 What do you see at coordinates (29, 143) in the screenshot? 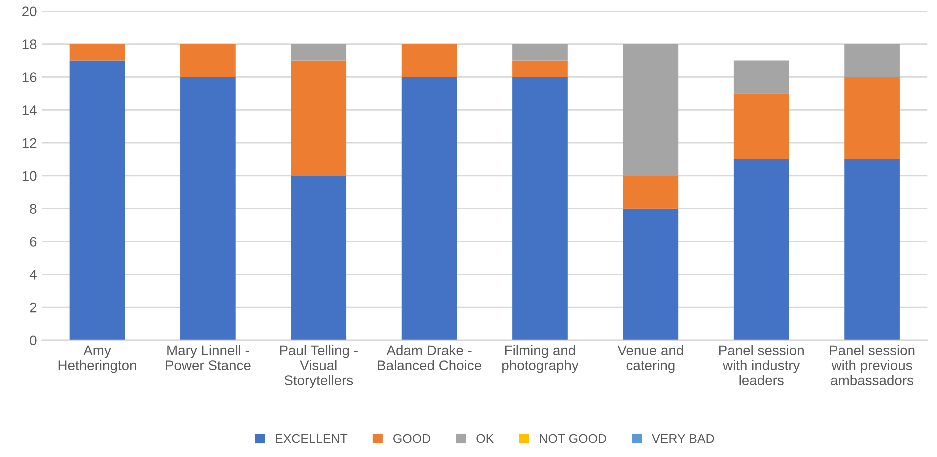
I see `y-tick-label: 12` at bounding box center [29, 143].